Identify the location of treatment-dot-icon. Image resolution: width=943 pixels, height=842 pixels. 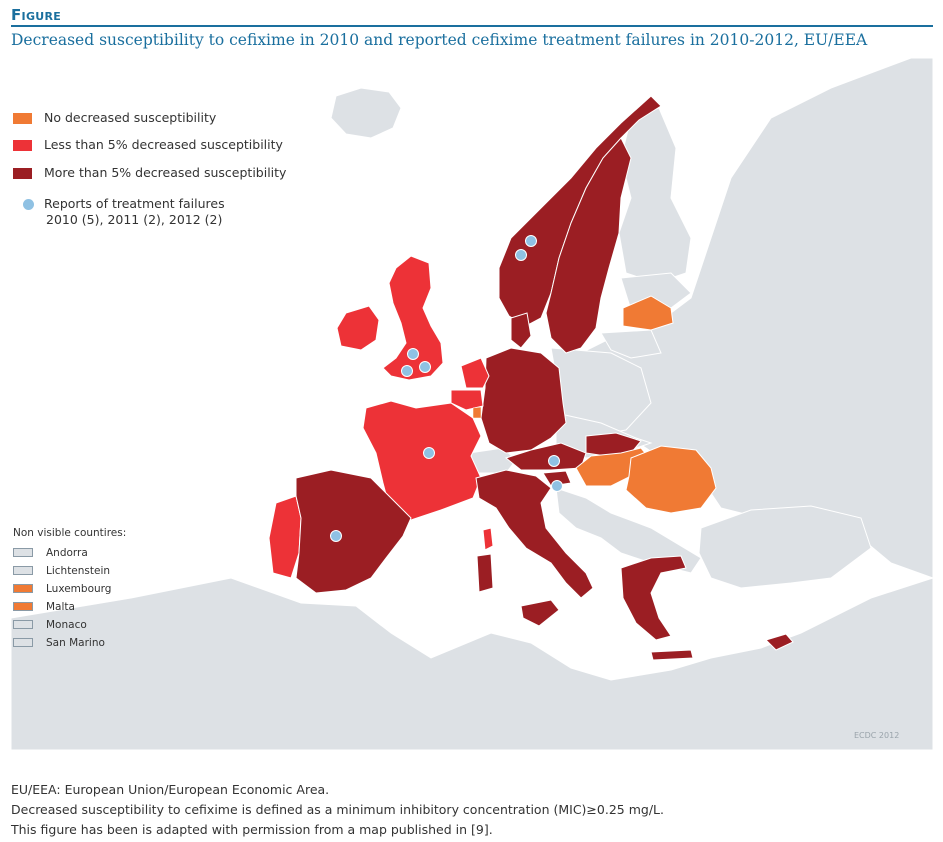
(28, 204).